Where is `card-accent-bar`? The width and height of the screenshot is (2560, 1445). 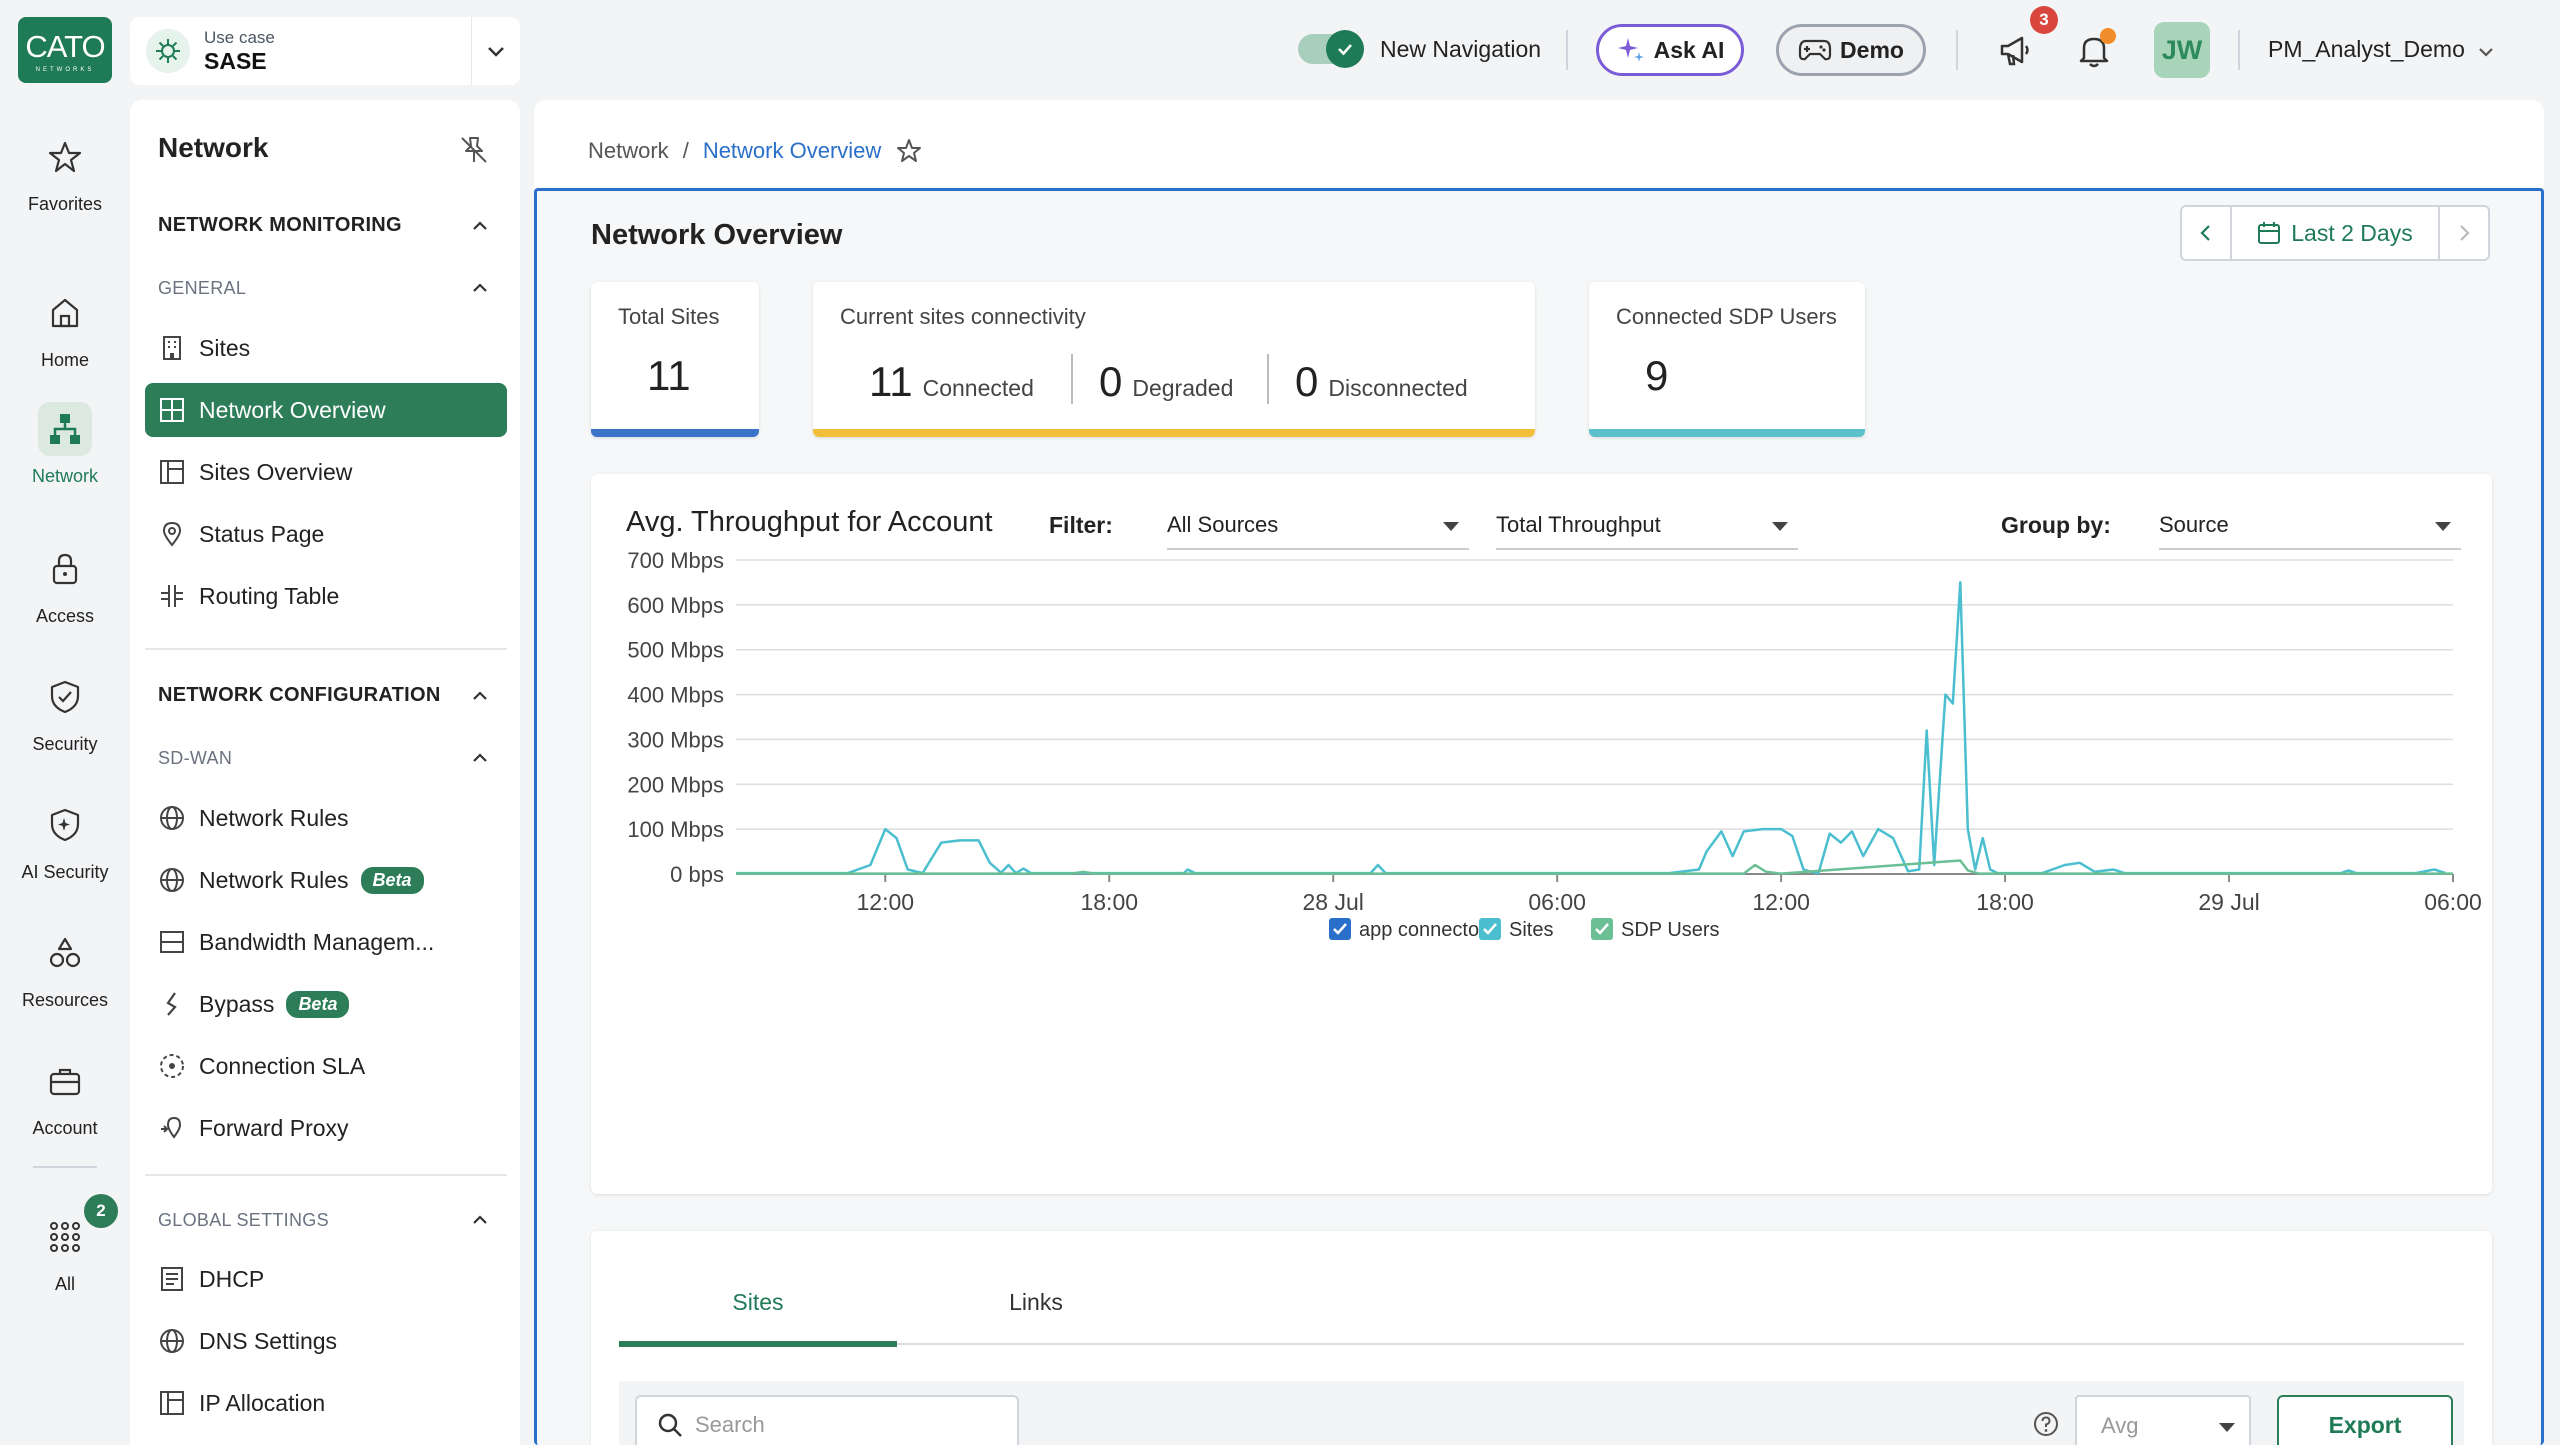 card-accent-bar is located at coordinates (675, 433).